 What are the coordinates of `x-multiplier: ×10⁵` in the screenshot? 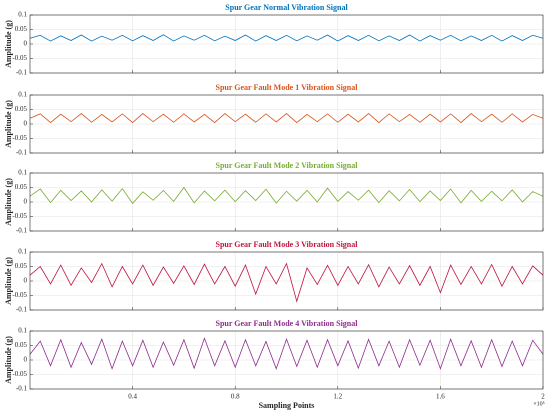 It's located at (538, 404).